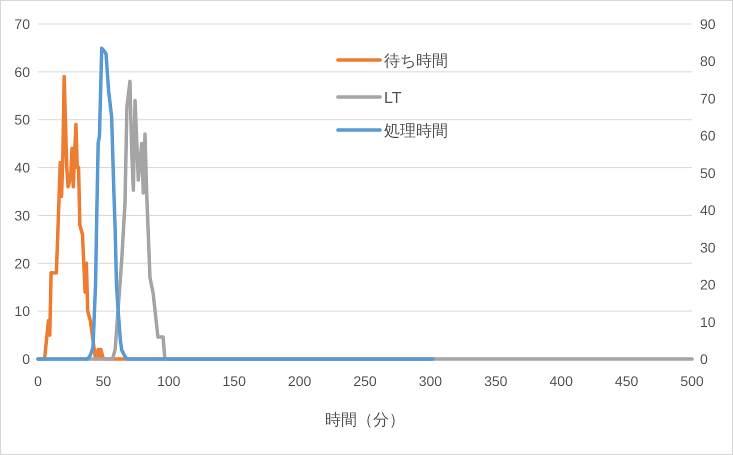 This screenshot has height=455, width=733. I want to click on y2-tick-label: 50, so click(708, 172).